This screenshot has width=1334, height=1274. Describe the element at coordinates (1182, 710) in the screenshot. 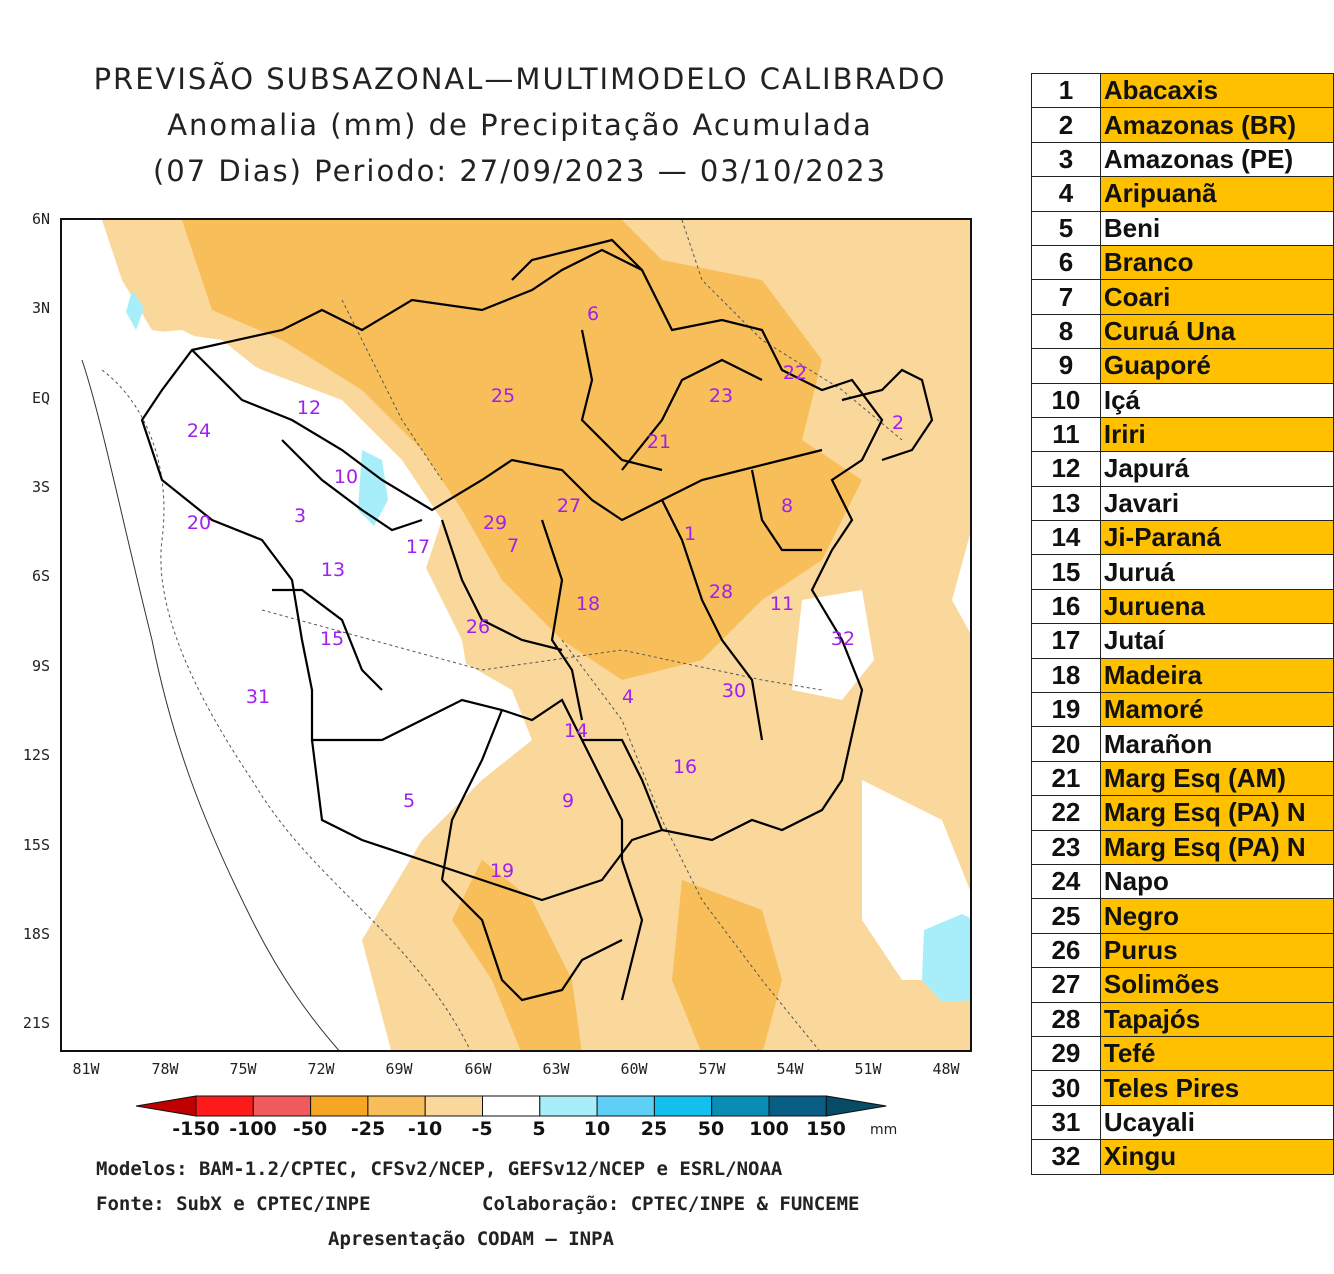

I see `legend-row: 19 Mamoré` at that location.